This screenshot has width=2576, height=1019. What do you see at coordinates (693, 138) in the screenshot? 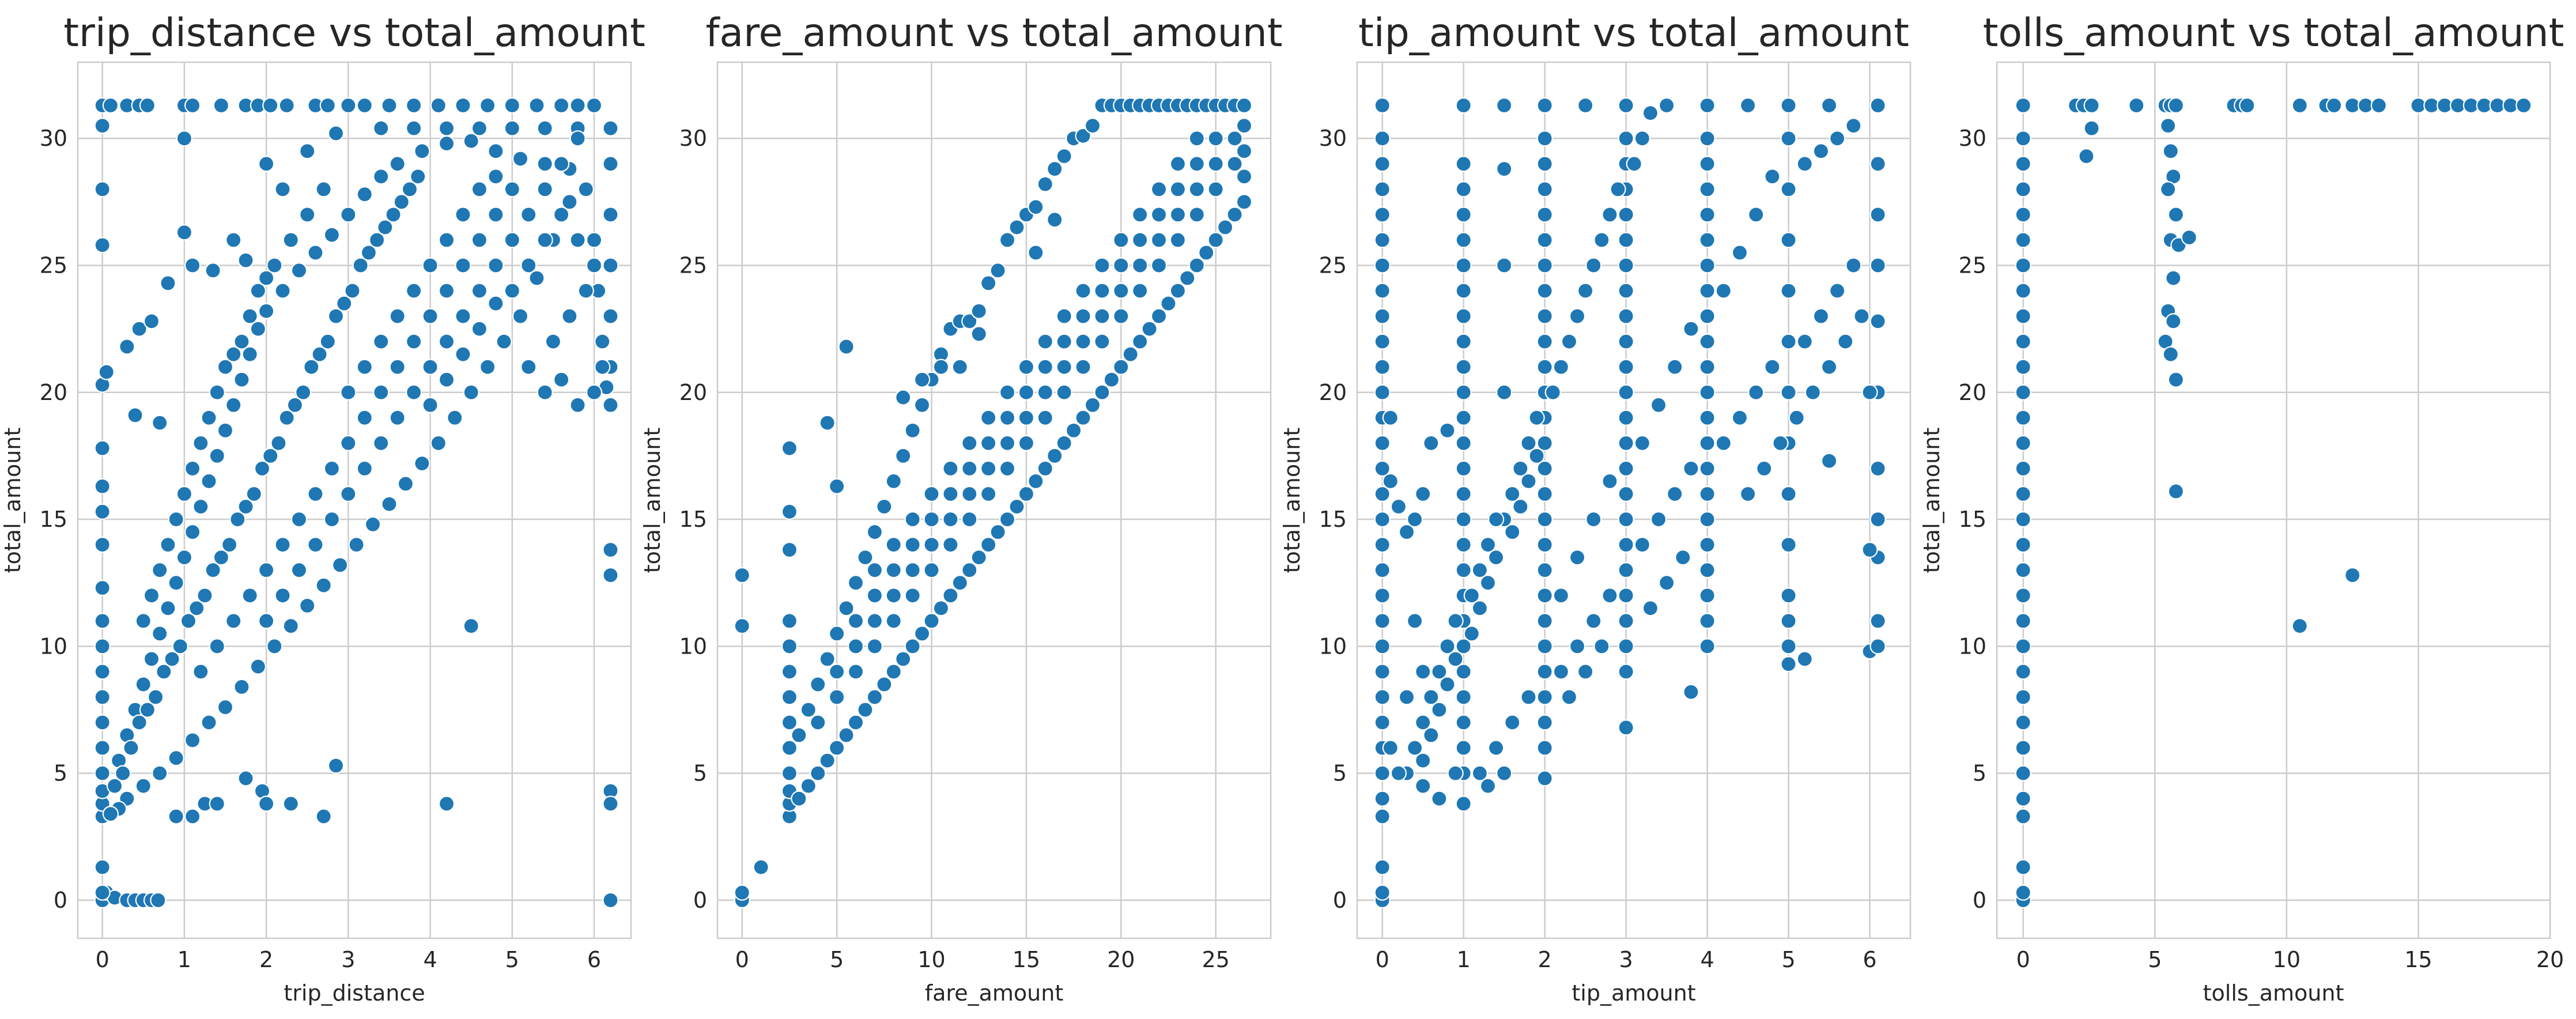
I see `y-tick-label: 30` at bounding box center [693, 138].